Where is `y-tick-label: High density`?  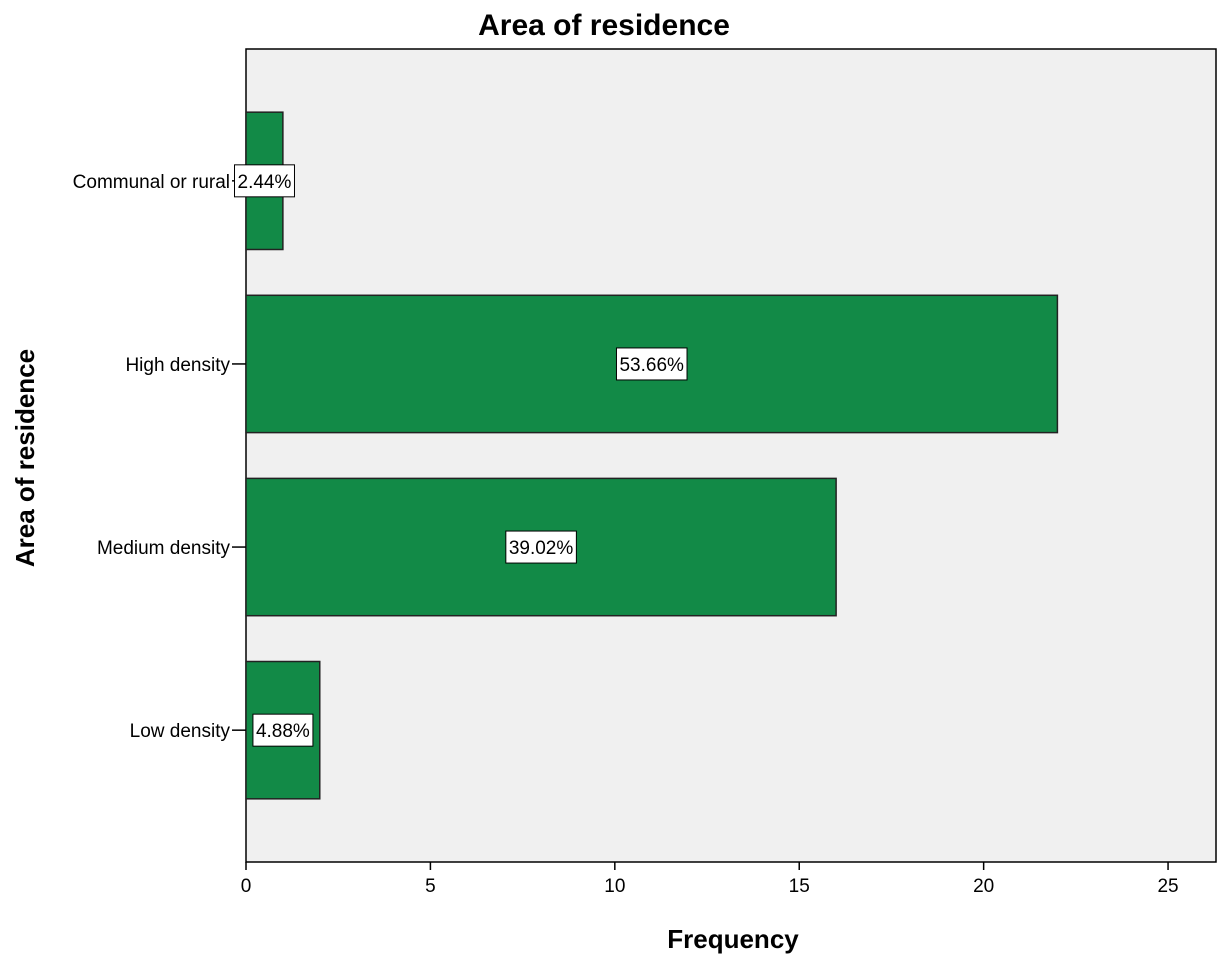 y-tick-label: High density is located at coordinates (177, 365).